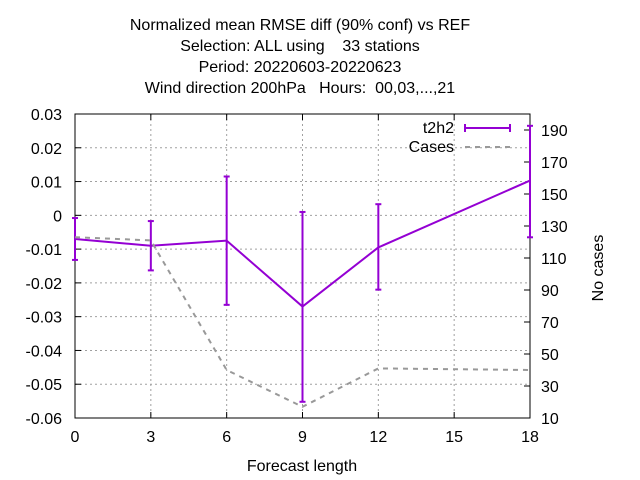 This screenshot has width=640, height=480. I want to click on y2-tick-label: 110, so click(554, 259).